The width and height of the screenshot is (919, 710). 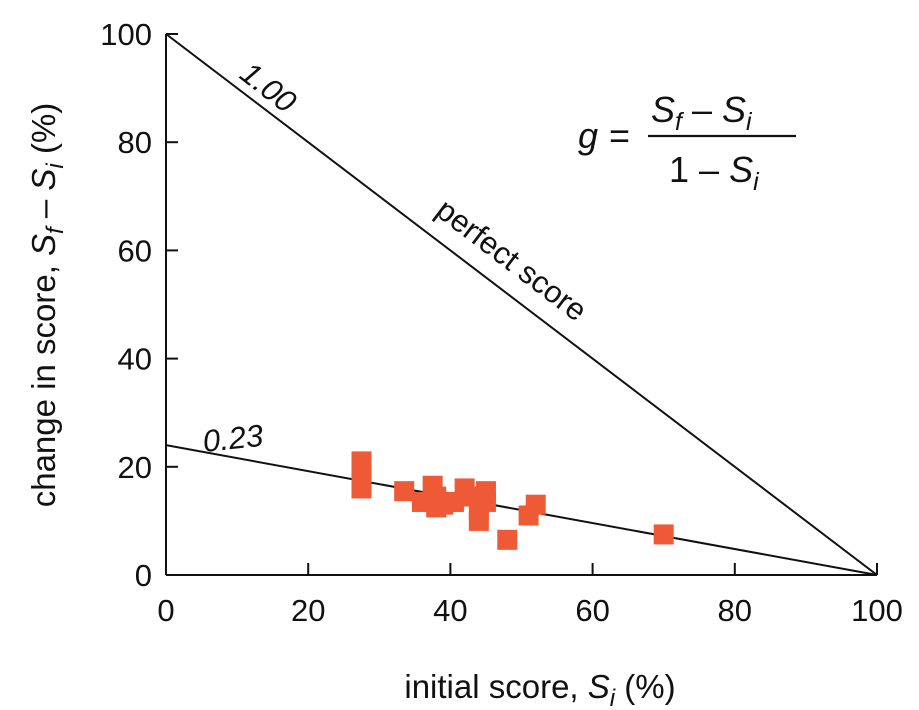 What do you see at coordinates (512, 500) in the screenshot?
I see `data-points` at bounding box center [512, 500].